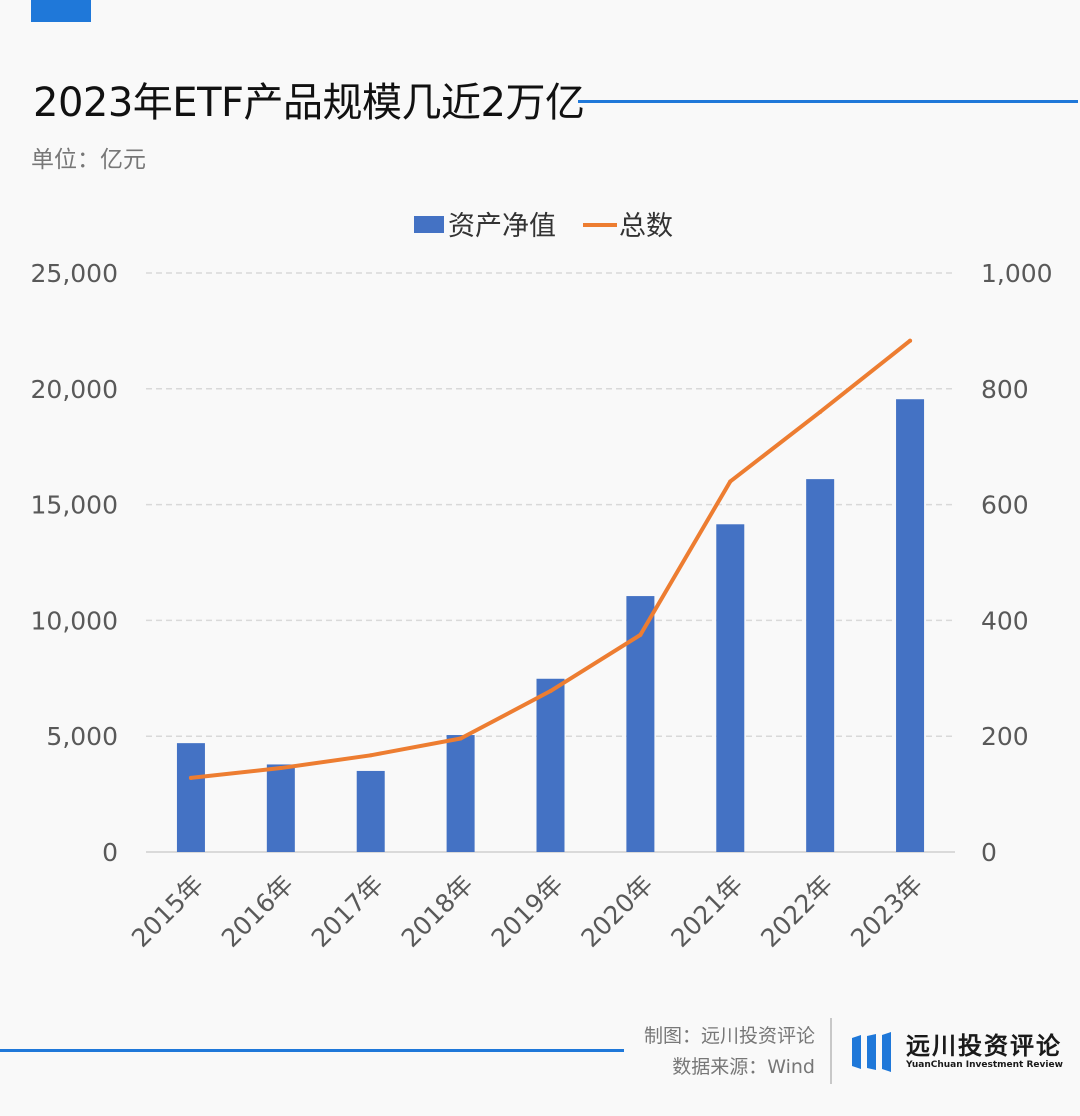  What do you see at coordinates (616, 911) in the screenshot?
I see `x-tick-label: 2020年` at bounding box center [616, 911].